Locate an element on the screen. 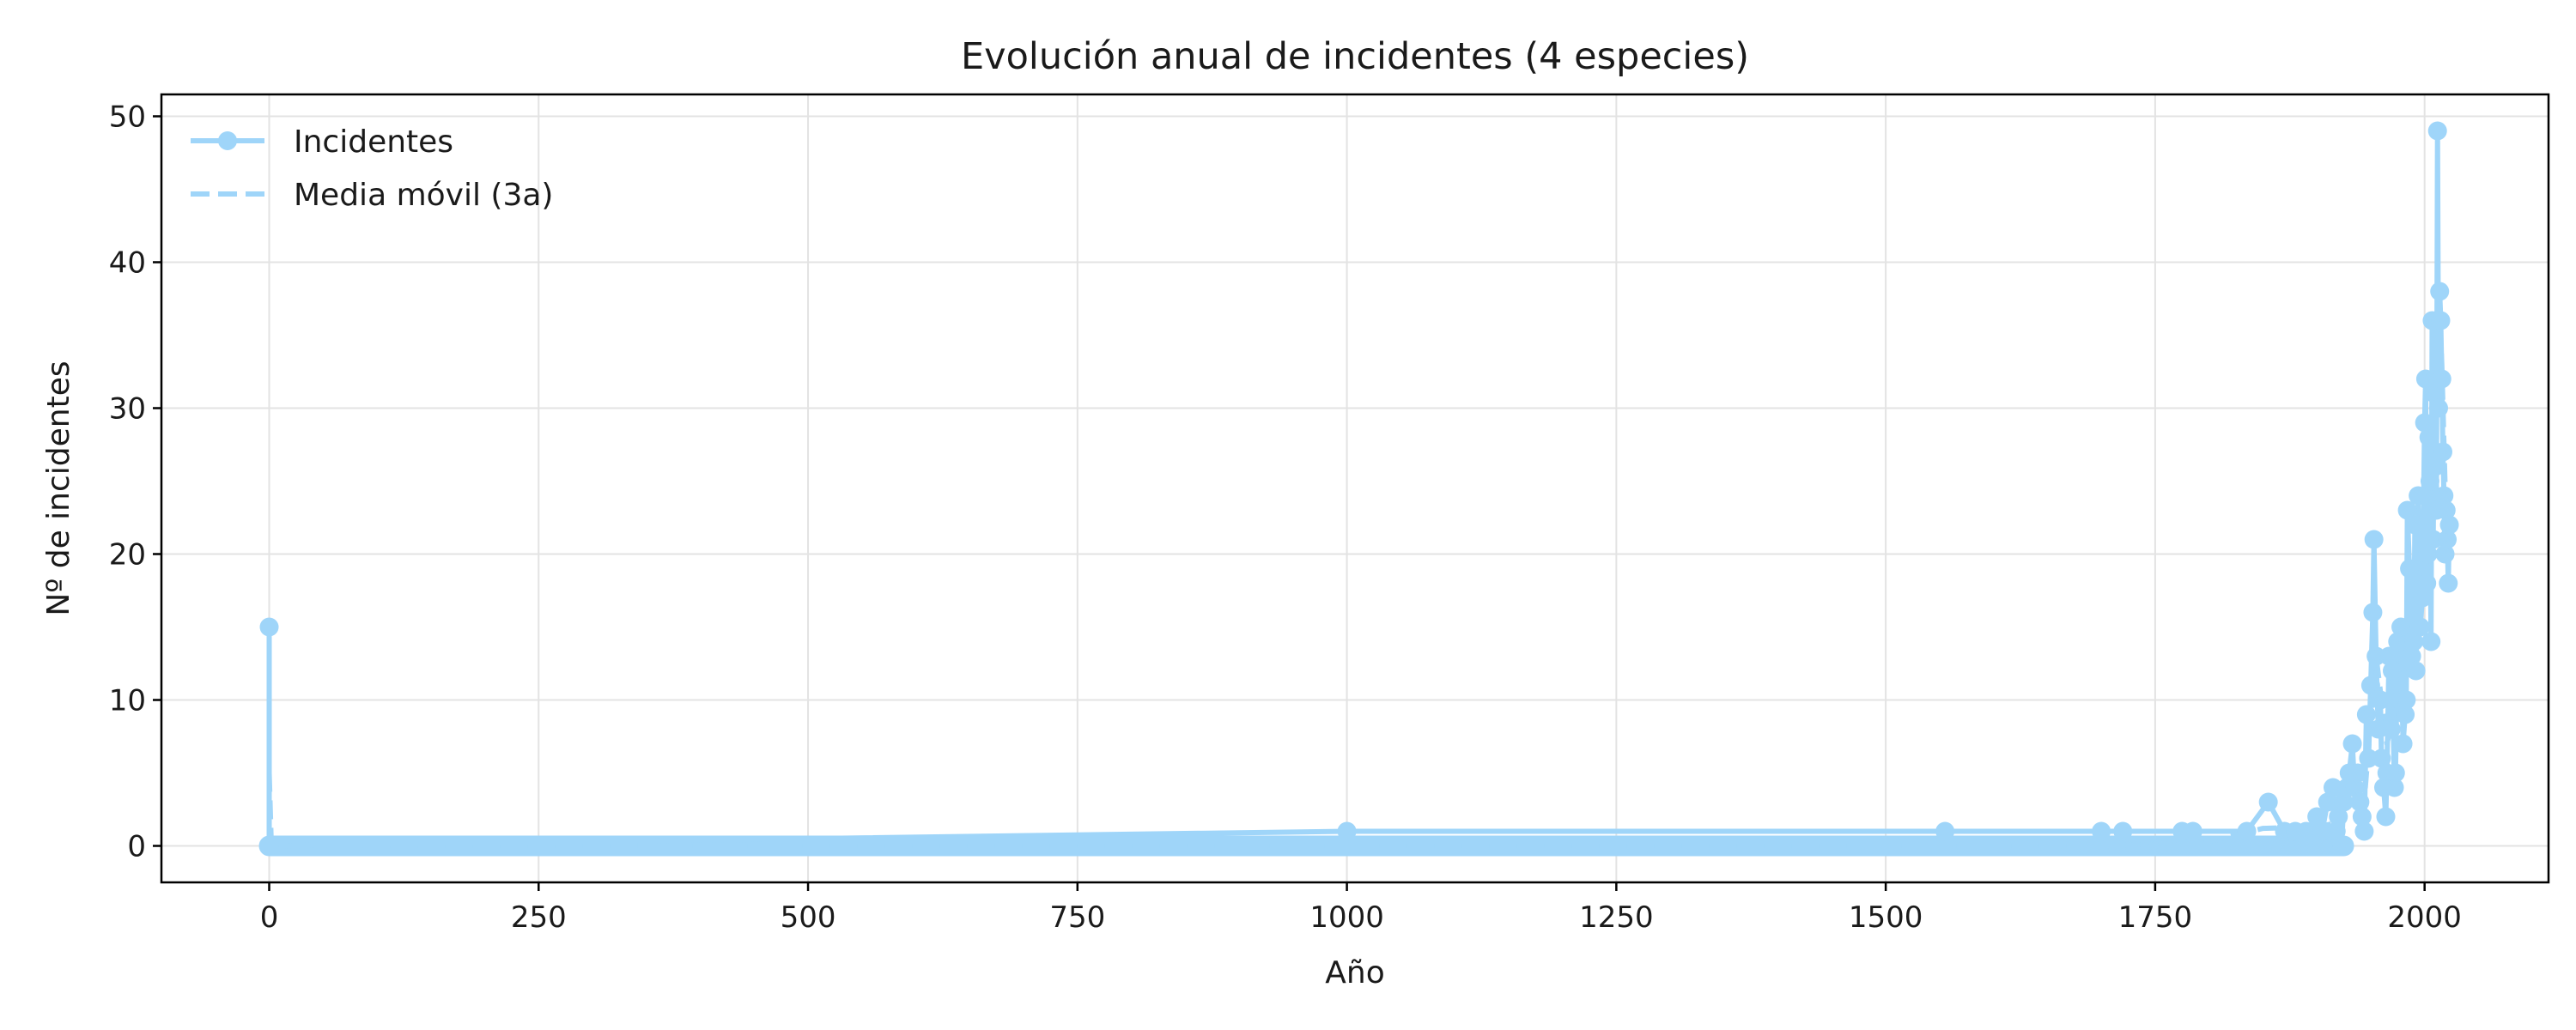 Image resolution: width=2576 pixels, height=1030 pixels. x-tick-label: 250 is located at coordinates (539, 917).